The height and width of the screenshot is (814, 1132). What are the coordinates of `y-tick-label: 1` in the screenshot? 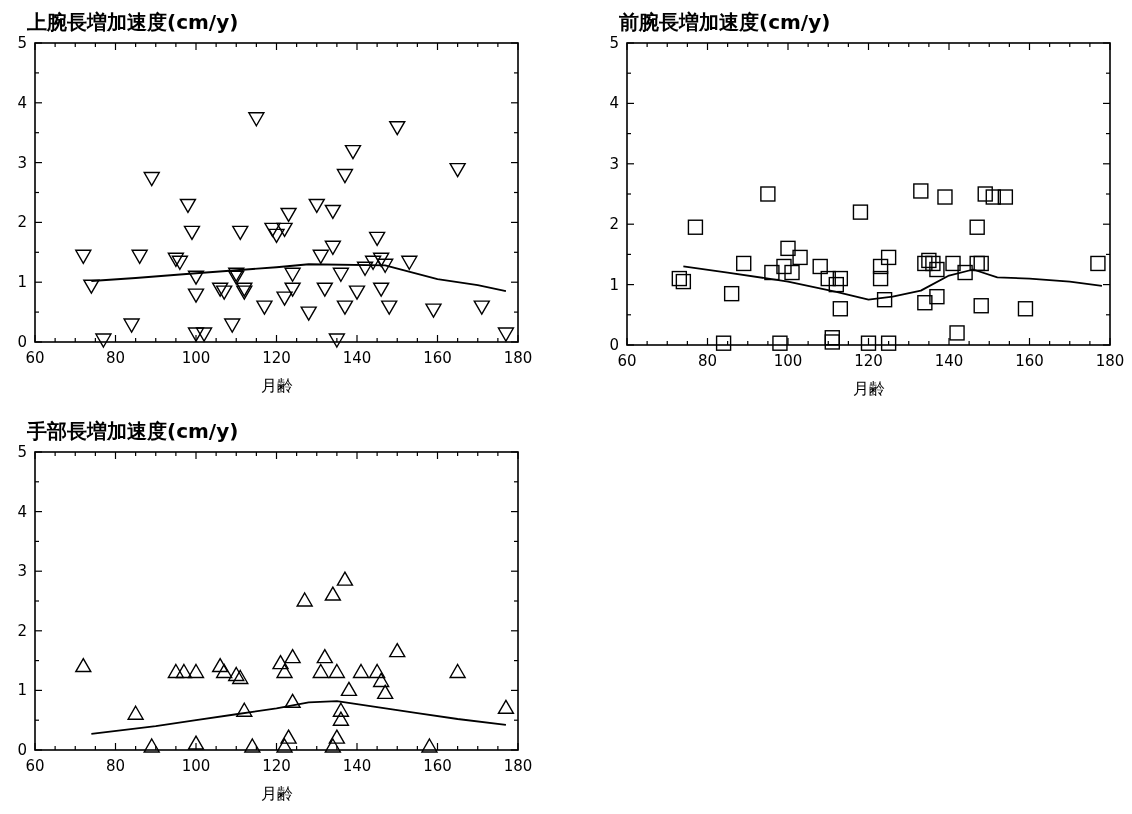 It's located at (22, 282).